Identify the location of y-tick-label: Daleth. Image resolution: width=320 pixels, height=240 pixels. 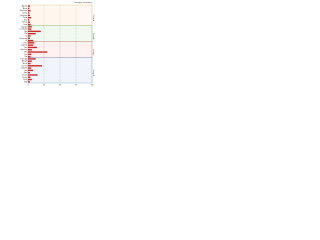
(24, 68).